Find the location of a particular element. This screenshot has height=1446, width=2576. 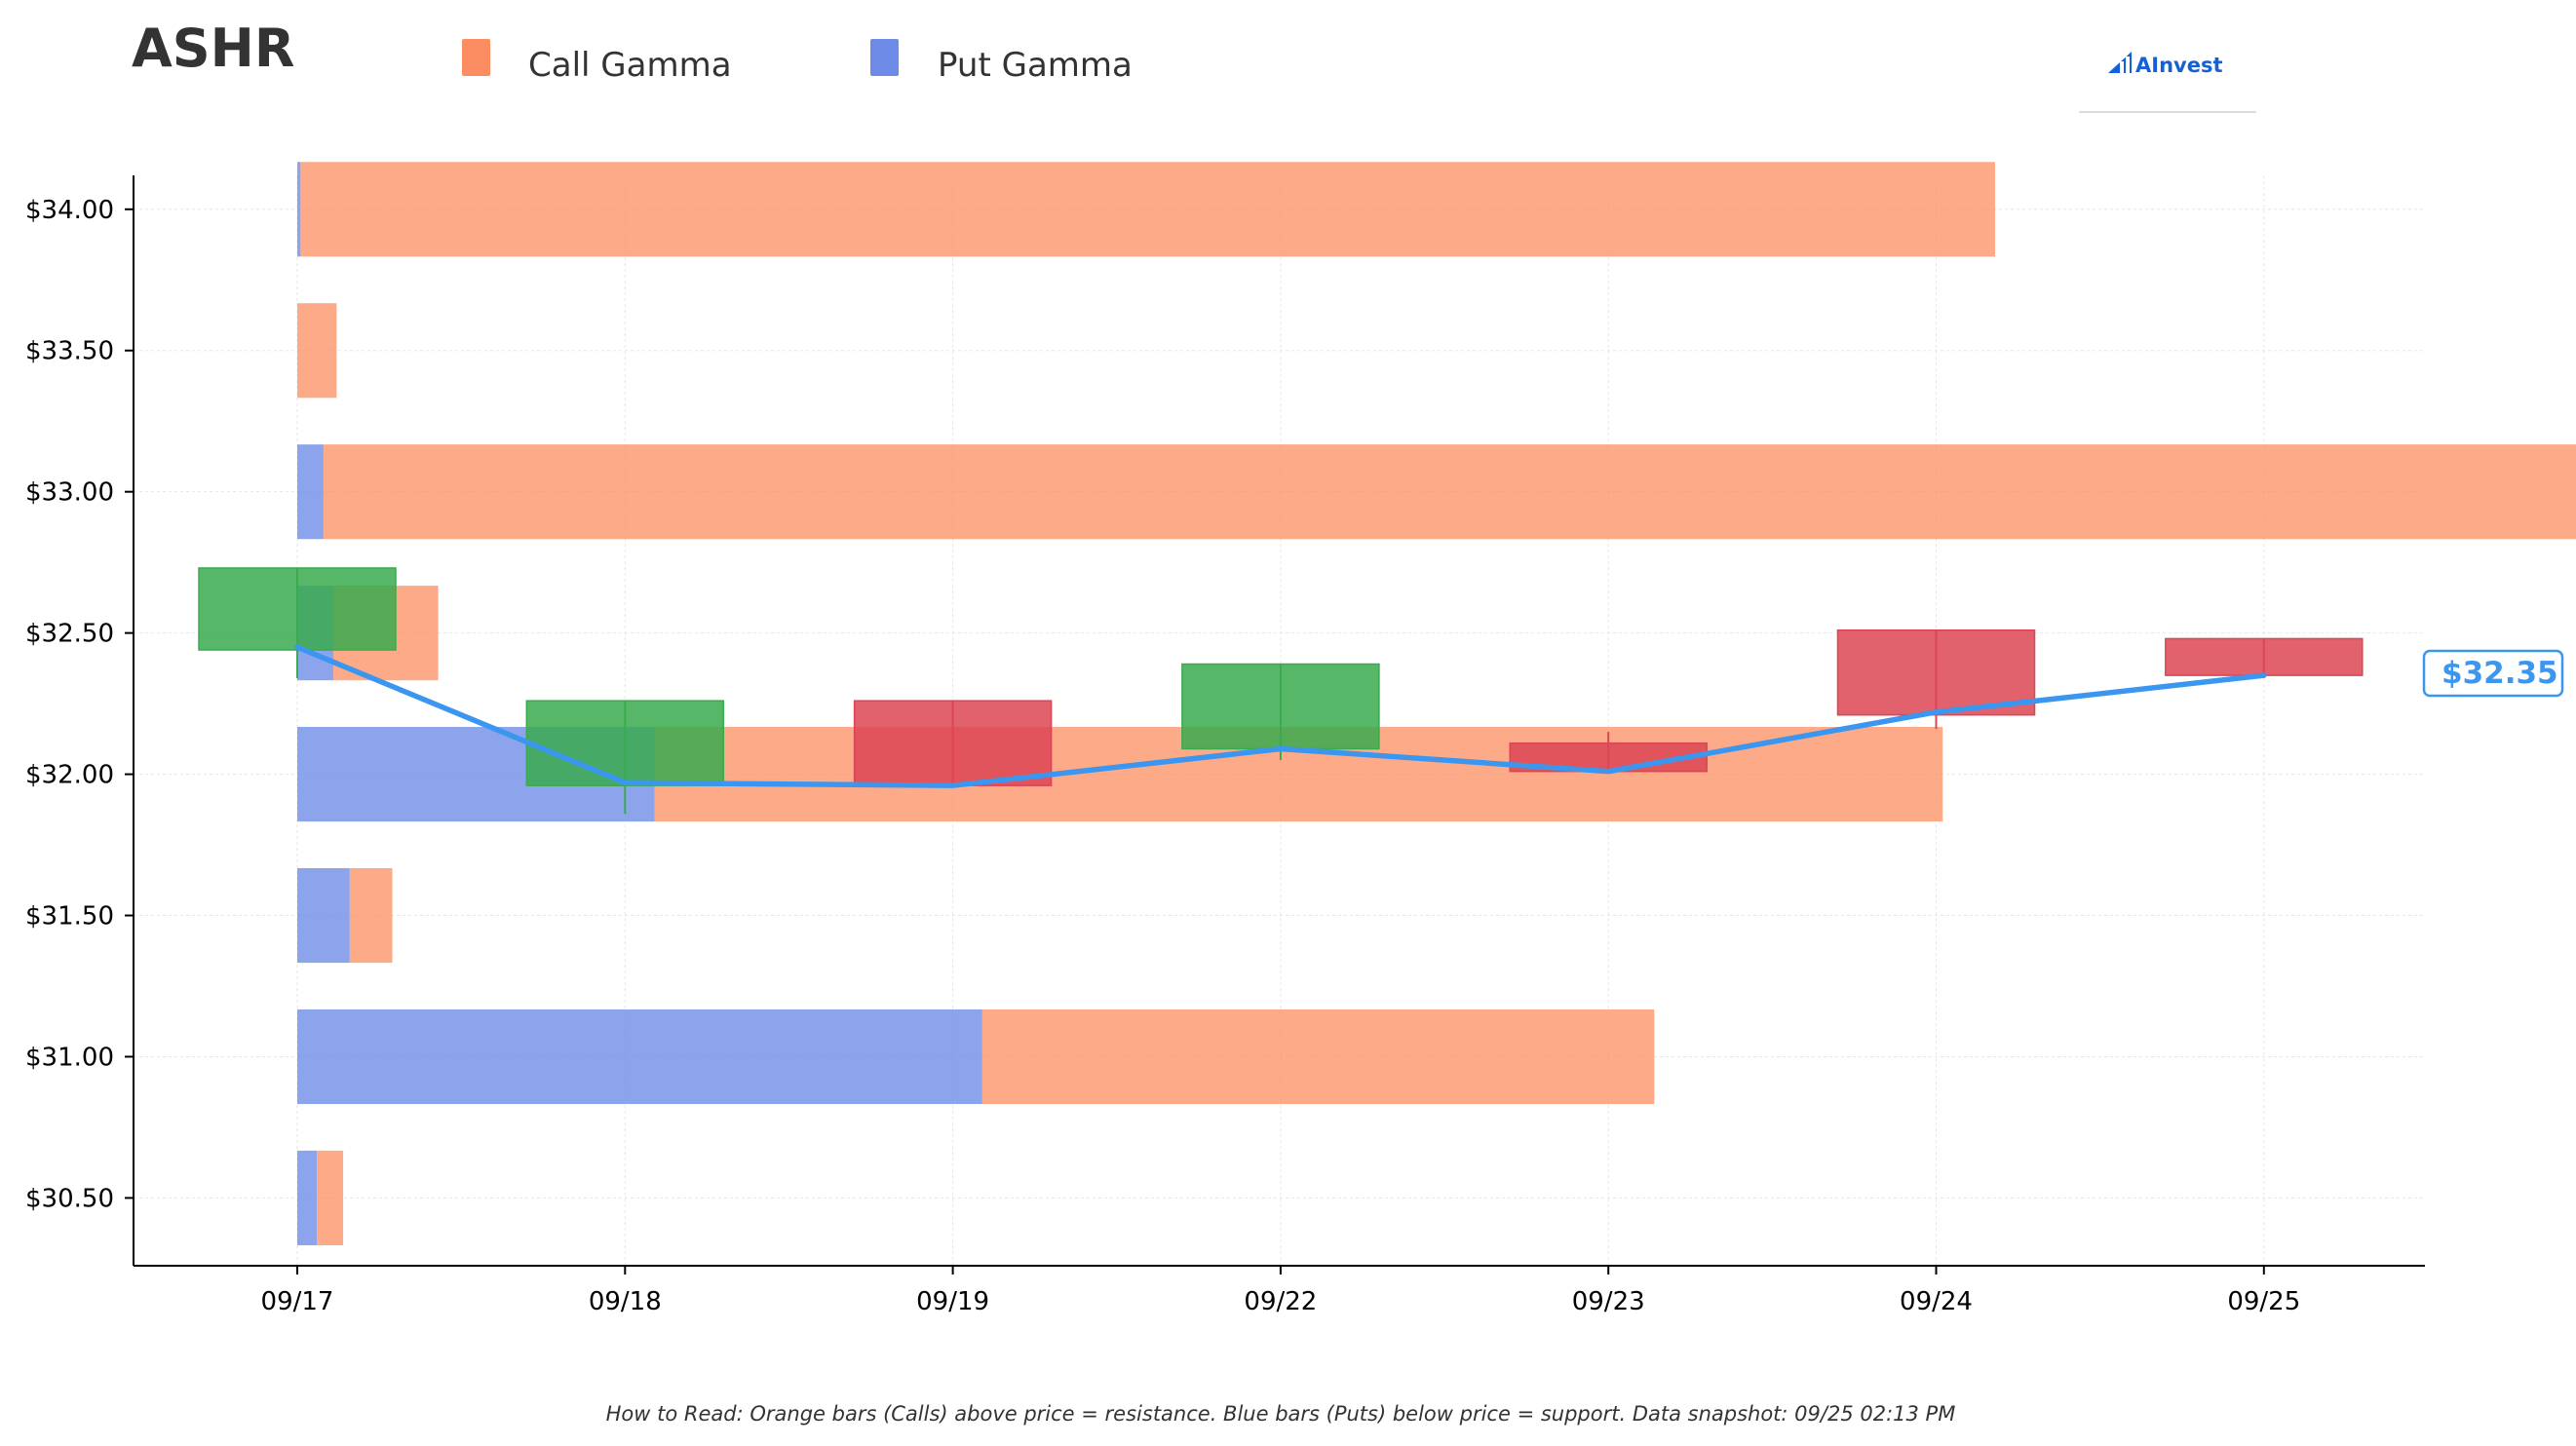

candles is located at coordinates (1281, 691).